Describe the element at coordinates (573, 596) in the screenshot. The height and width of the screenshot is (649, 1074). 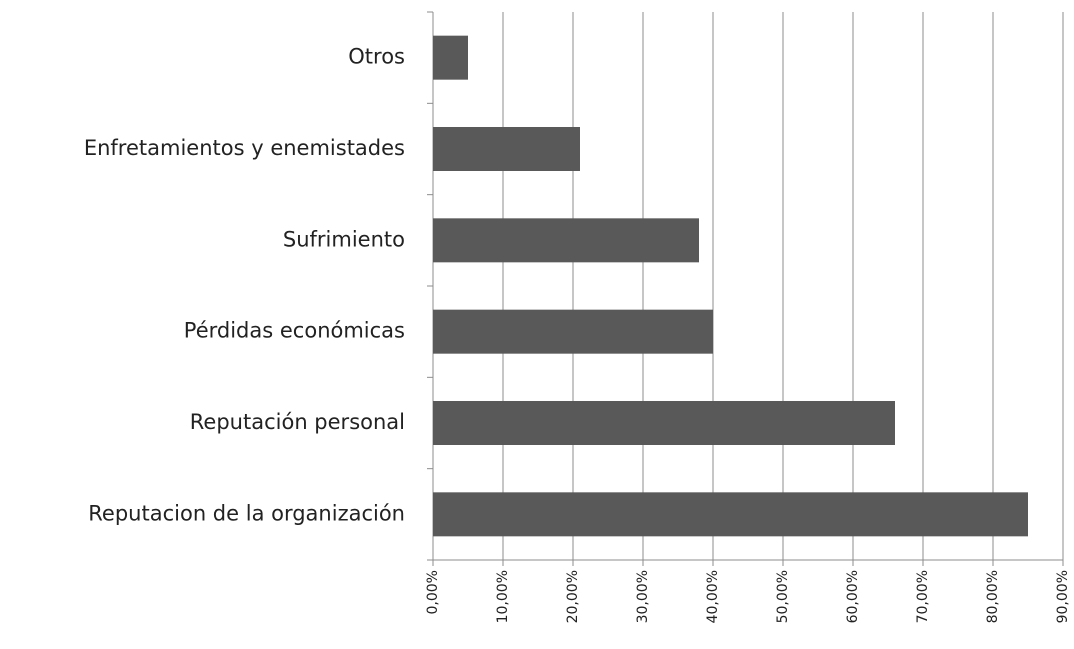
I see `x-tick-label: 20,00%` at that location.